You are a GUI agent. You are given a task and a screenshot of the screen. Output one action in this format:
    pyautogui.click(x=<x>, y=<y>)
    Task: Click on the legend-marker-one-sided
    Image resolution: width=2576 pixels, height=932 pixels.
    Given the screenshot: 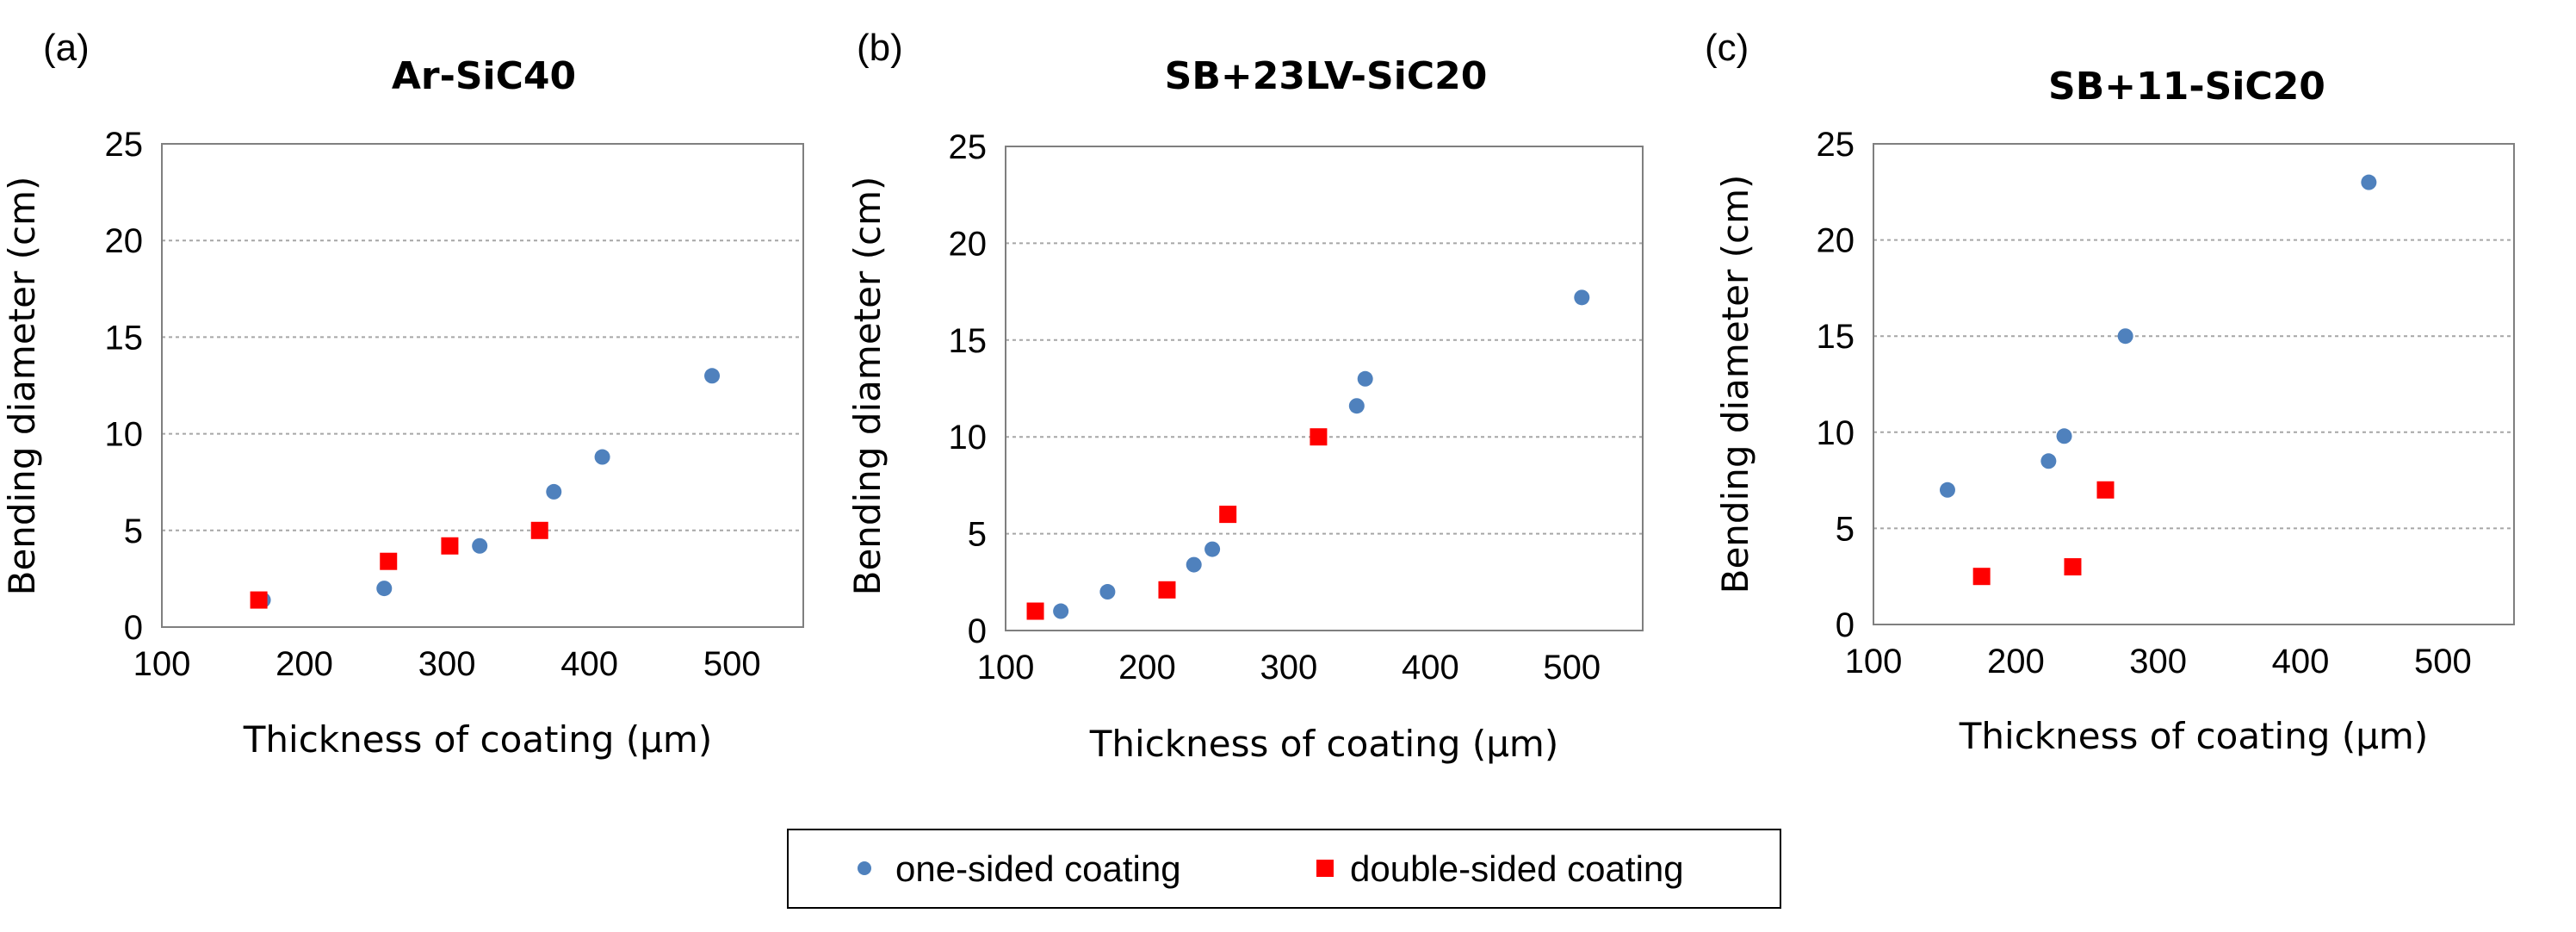 What is the action you would take?
    pyautogui.click(x=865, y=868)
    